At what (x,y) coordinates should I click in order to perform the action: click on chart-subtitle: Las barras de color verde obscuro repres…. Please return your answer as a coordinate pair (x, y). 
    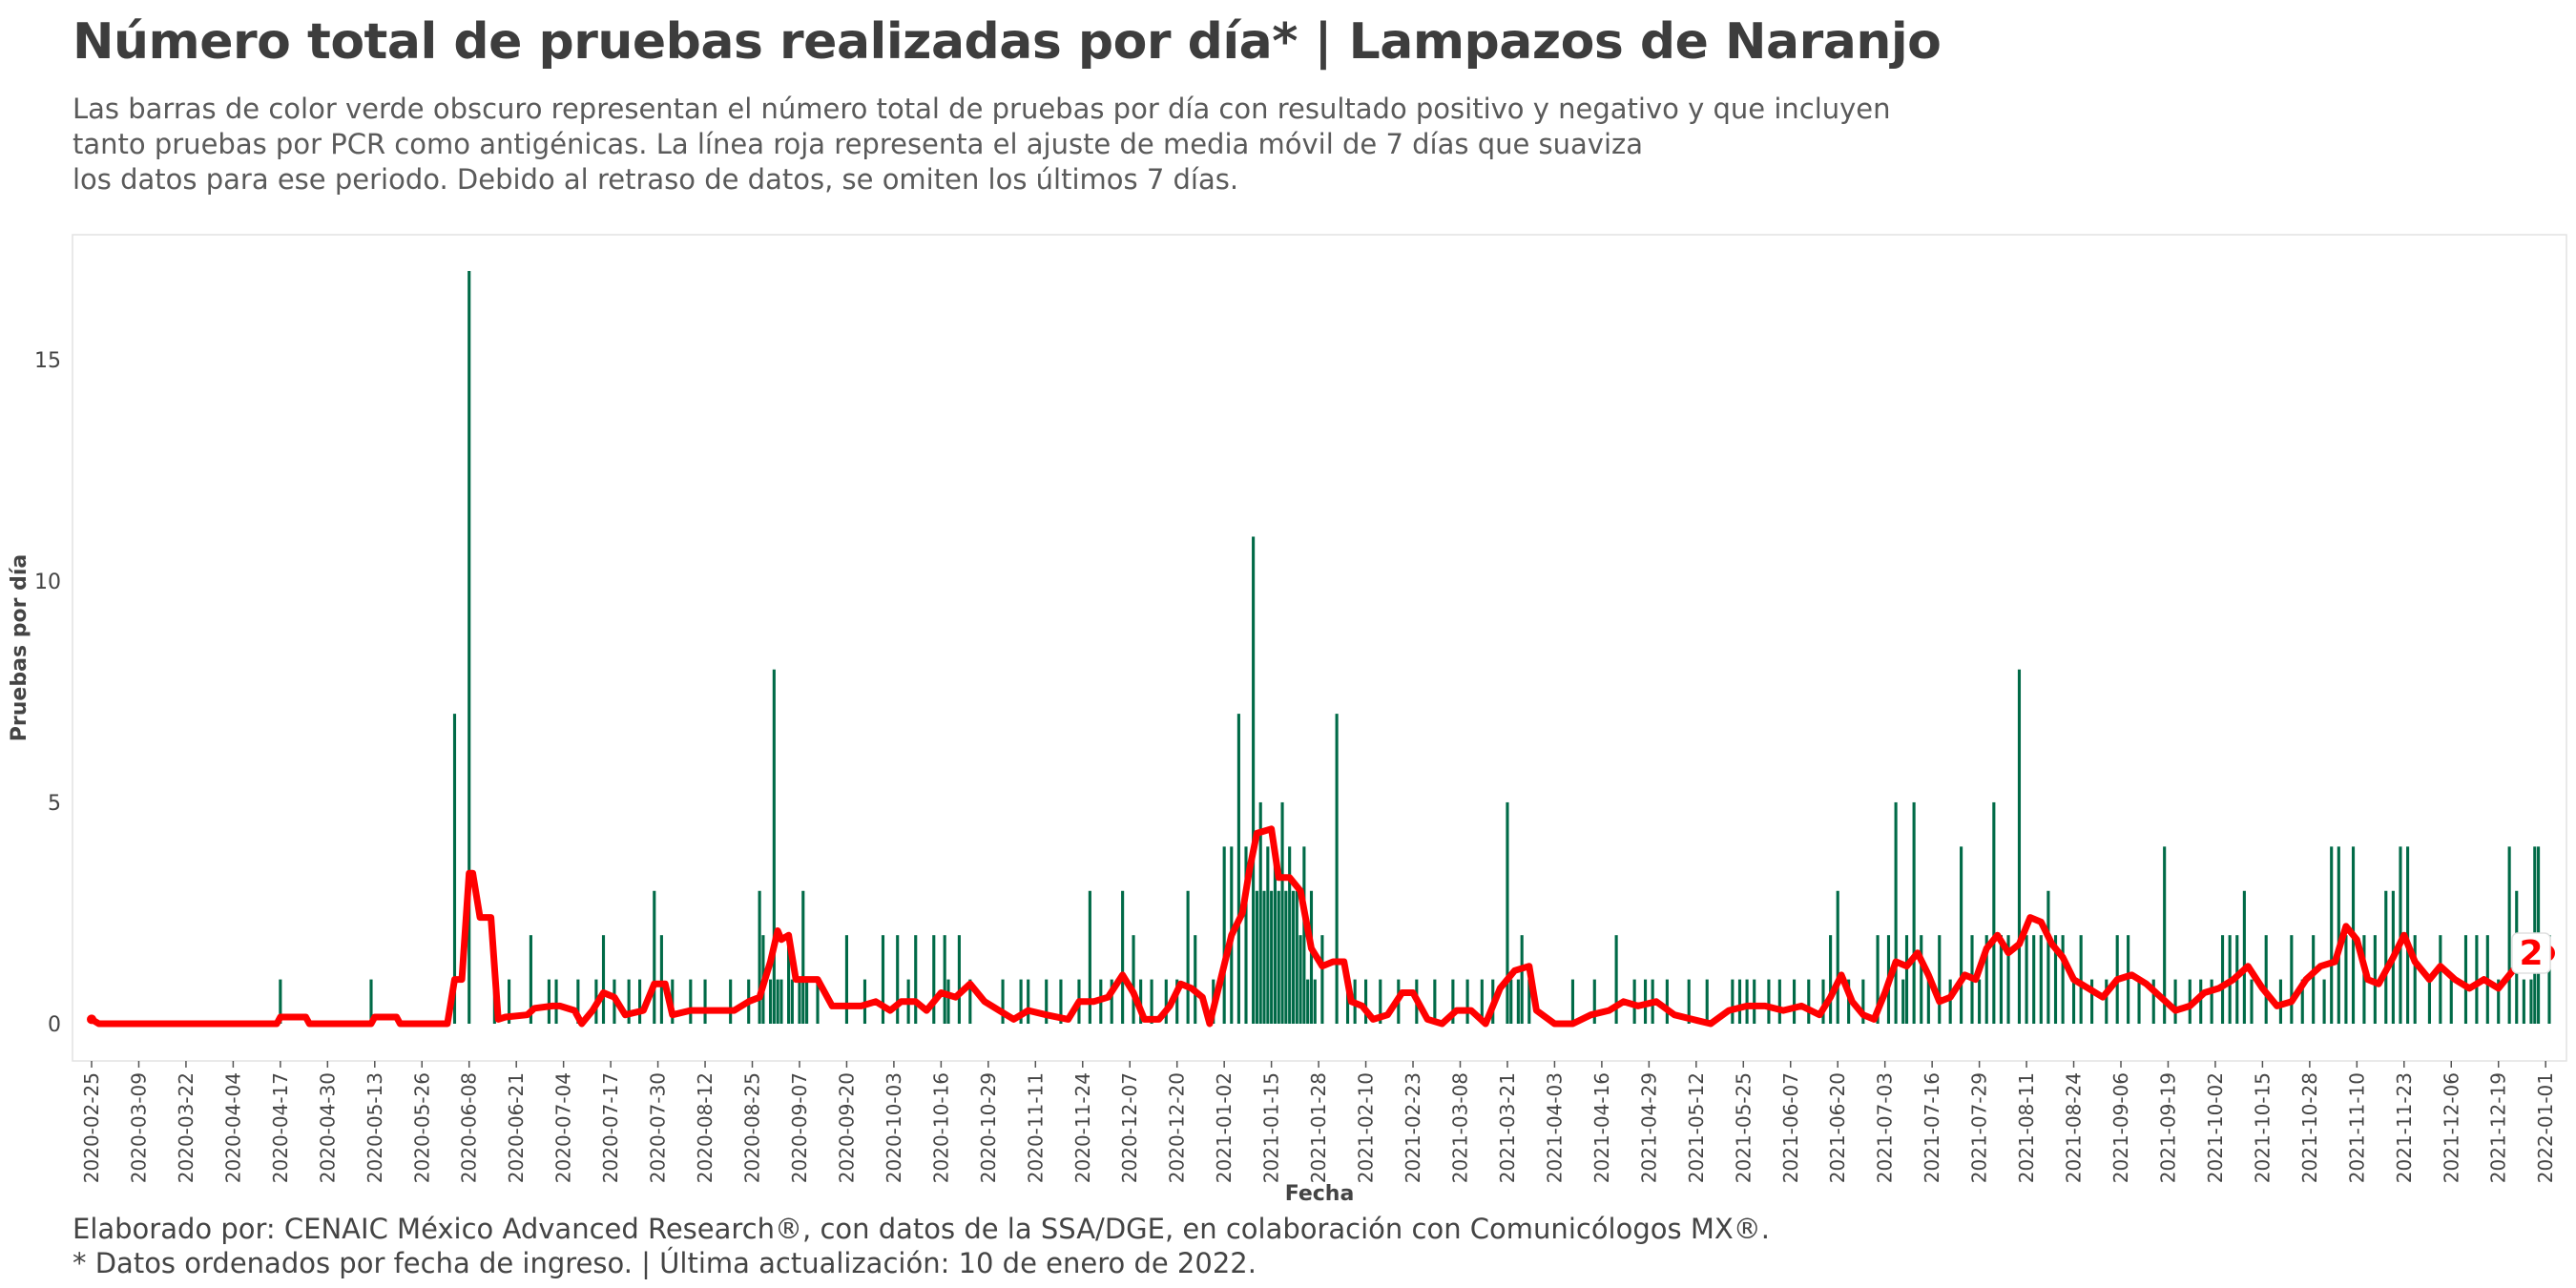
    Looking at the image, I should click on (982, 144).